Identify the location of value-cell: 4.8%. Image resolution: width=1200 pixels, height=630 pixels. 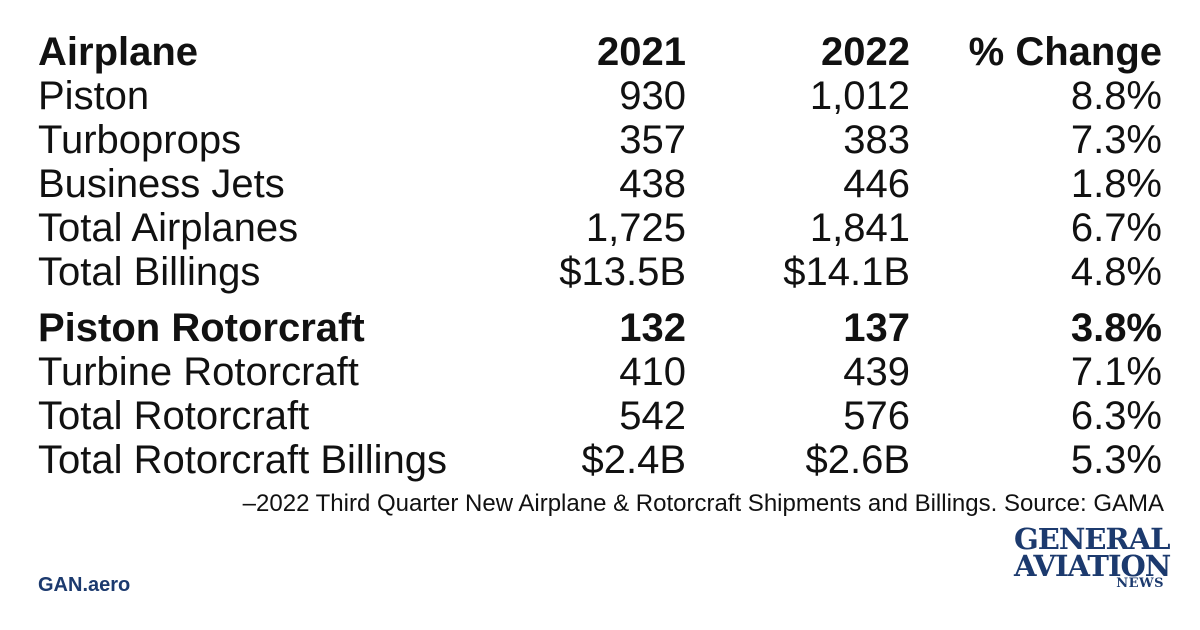
(1116, 272).